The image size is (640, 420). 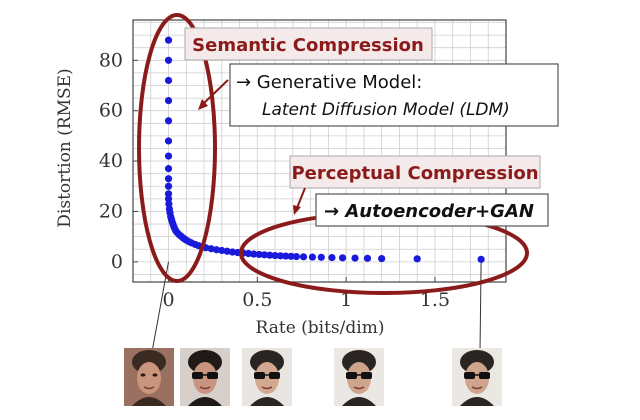 What do you see at coordinates (480, 306) in the screenshot?
I see `thumbnail-connector-line` at bounding box center [480, 306].